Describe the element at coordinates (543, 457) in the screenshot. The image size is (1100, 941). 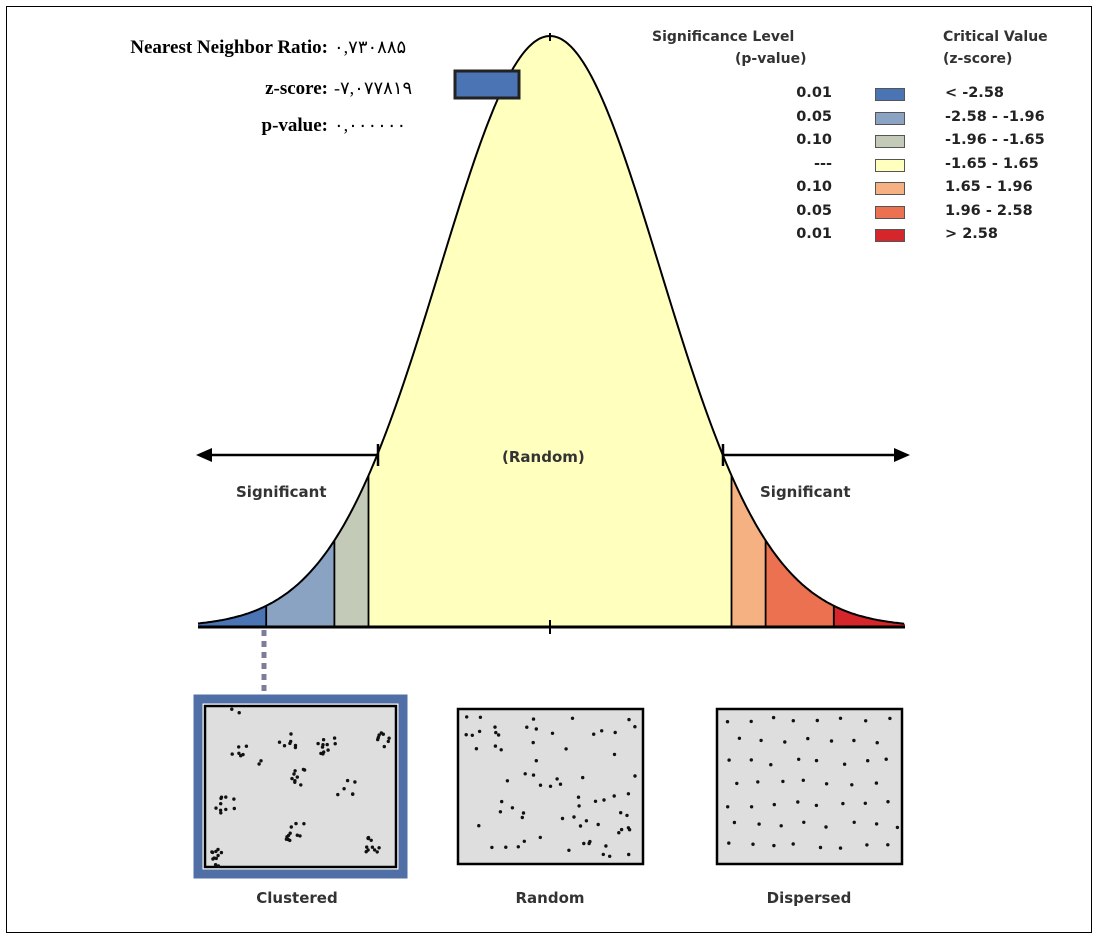
I see `random-region-label: (Random)` at that location.